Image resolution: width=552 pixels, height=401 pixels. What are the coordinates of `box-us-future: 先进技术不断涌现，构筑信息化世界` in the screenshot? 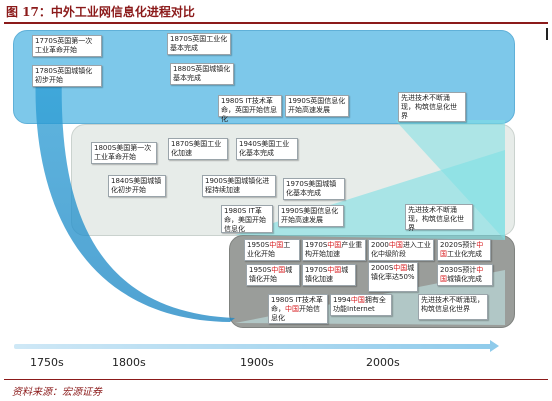 It's located at (439, 218).